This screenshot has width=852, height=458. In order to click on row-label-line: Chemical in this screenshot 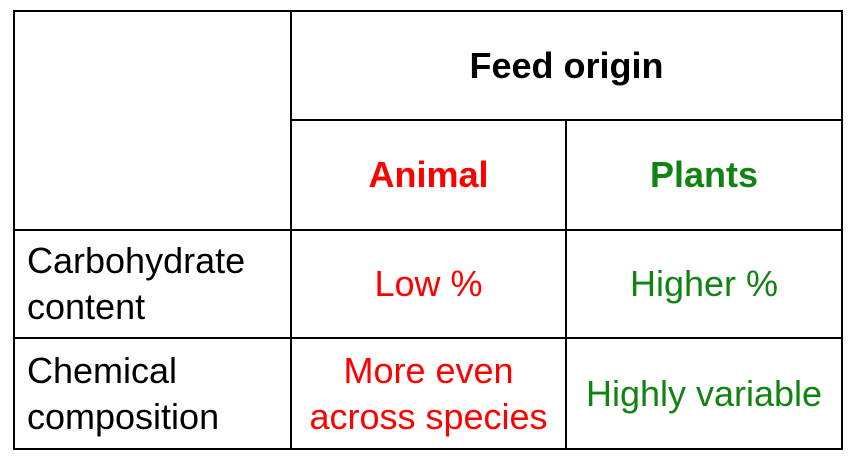, I will do `click(102, 370)`.